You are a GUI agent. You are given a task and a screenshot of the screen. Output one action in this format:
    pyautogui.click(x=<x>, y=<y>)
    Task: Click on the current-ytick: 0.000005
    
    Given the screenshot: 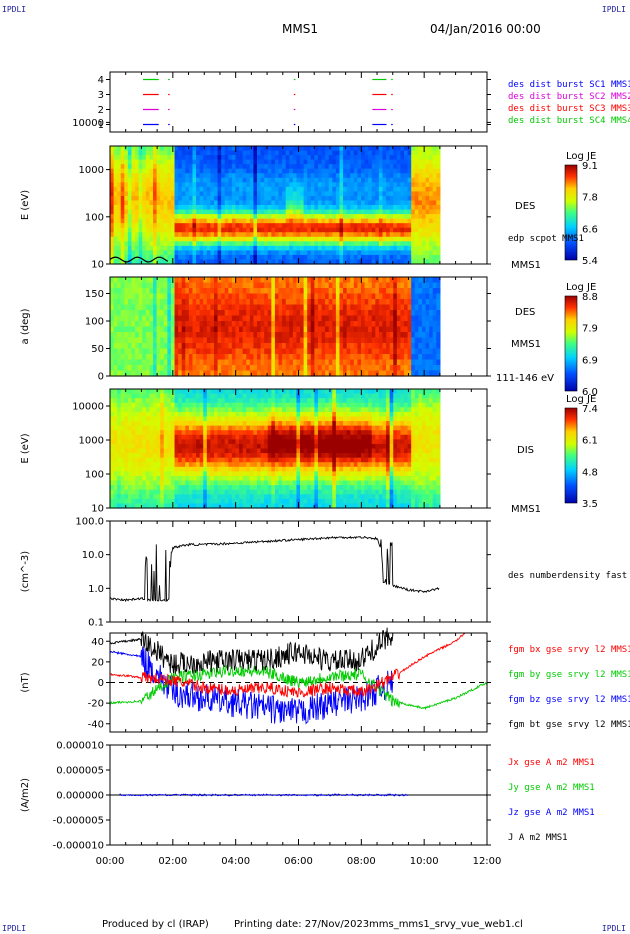 What is the action you would take?
    pyautogui.click(x=80, y=771)
    